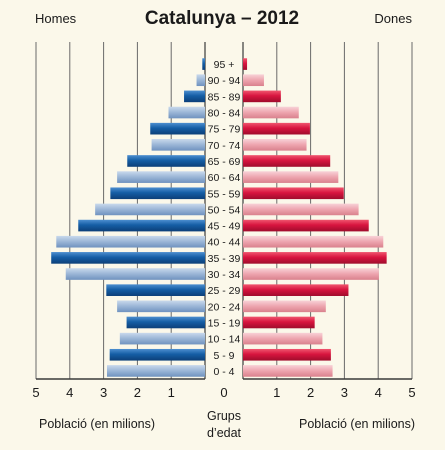  What do you see at coordinates (224, 178) in the screenshot?
I see `age-label-7: 60 - 64` at bounding box center [224, 178].